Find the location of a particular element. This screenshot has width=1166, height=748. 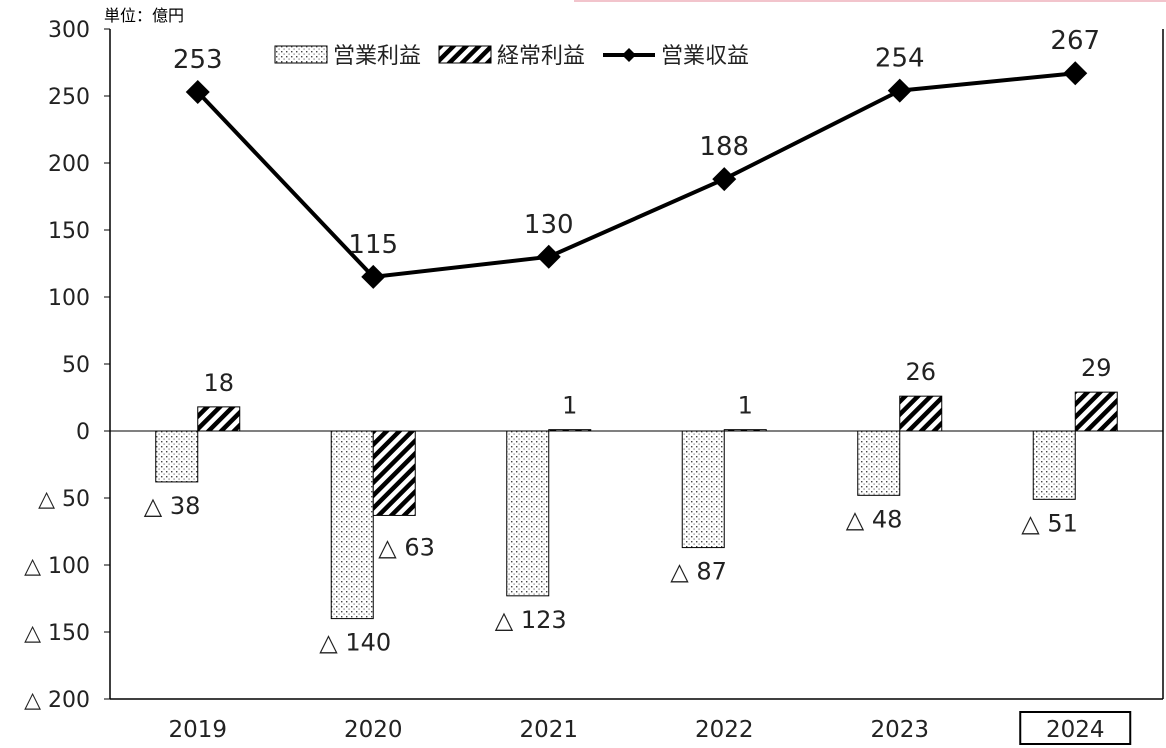

x-tick-label: 2022 is located at coordinates (724, 730).